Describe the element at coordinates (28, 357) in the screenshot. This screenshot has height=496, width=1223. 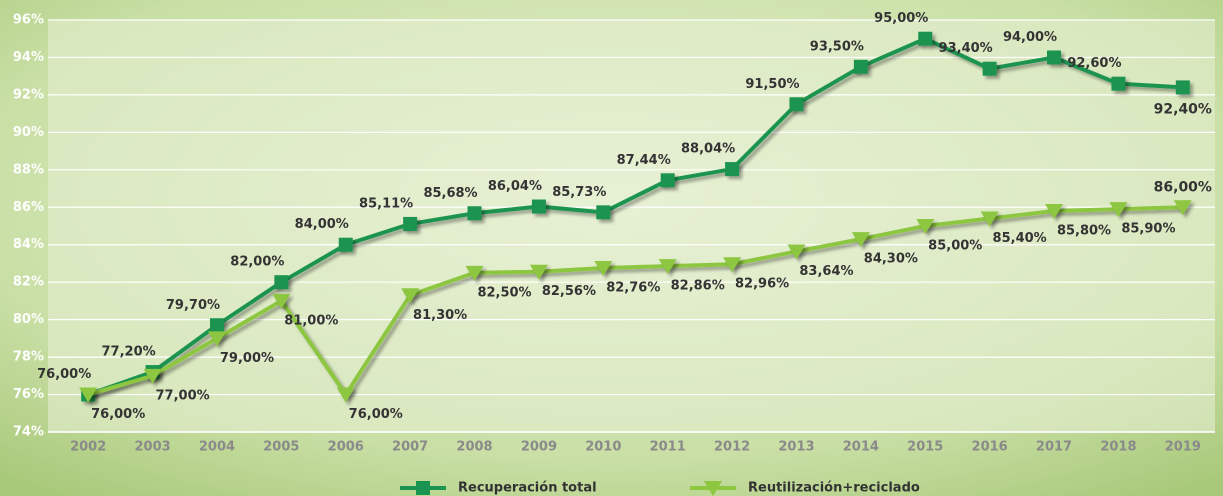
I see `y-tick-label: 78%` at that location.